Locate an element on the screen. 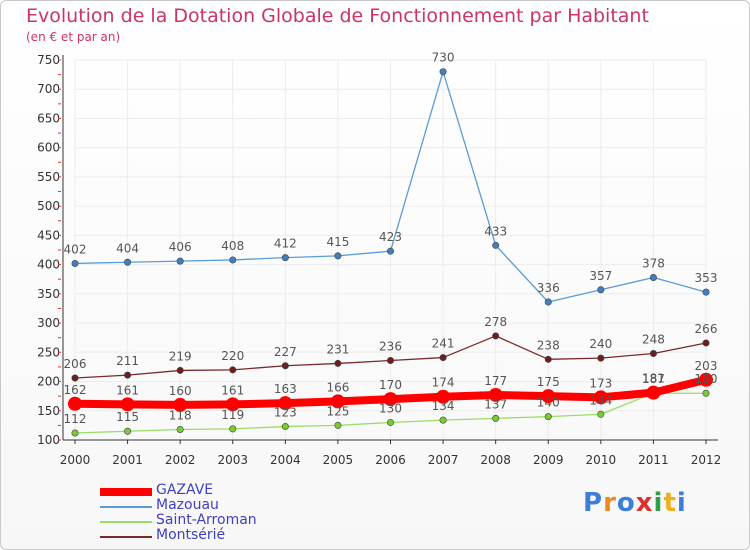 The width and height of the screenshot is (750, 550). proxiti-logo: Proxiti is located at coordinates (635, 503).